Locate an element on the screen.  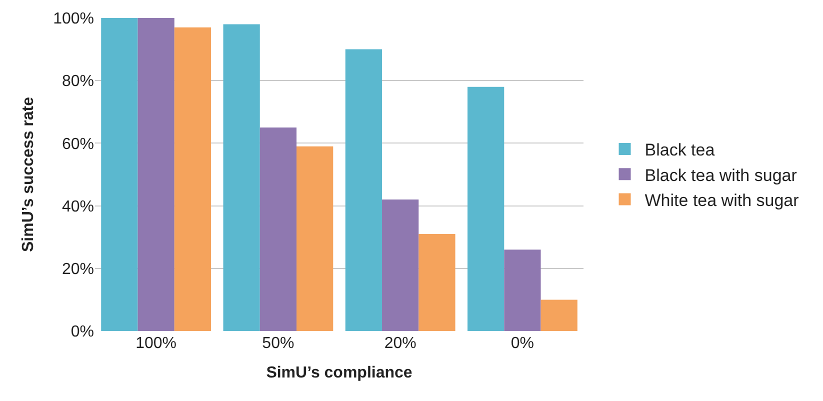
y-tick-label: 0% is located at coordinates (82, 332).